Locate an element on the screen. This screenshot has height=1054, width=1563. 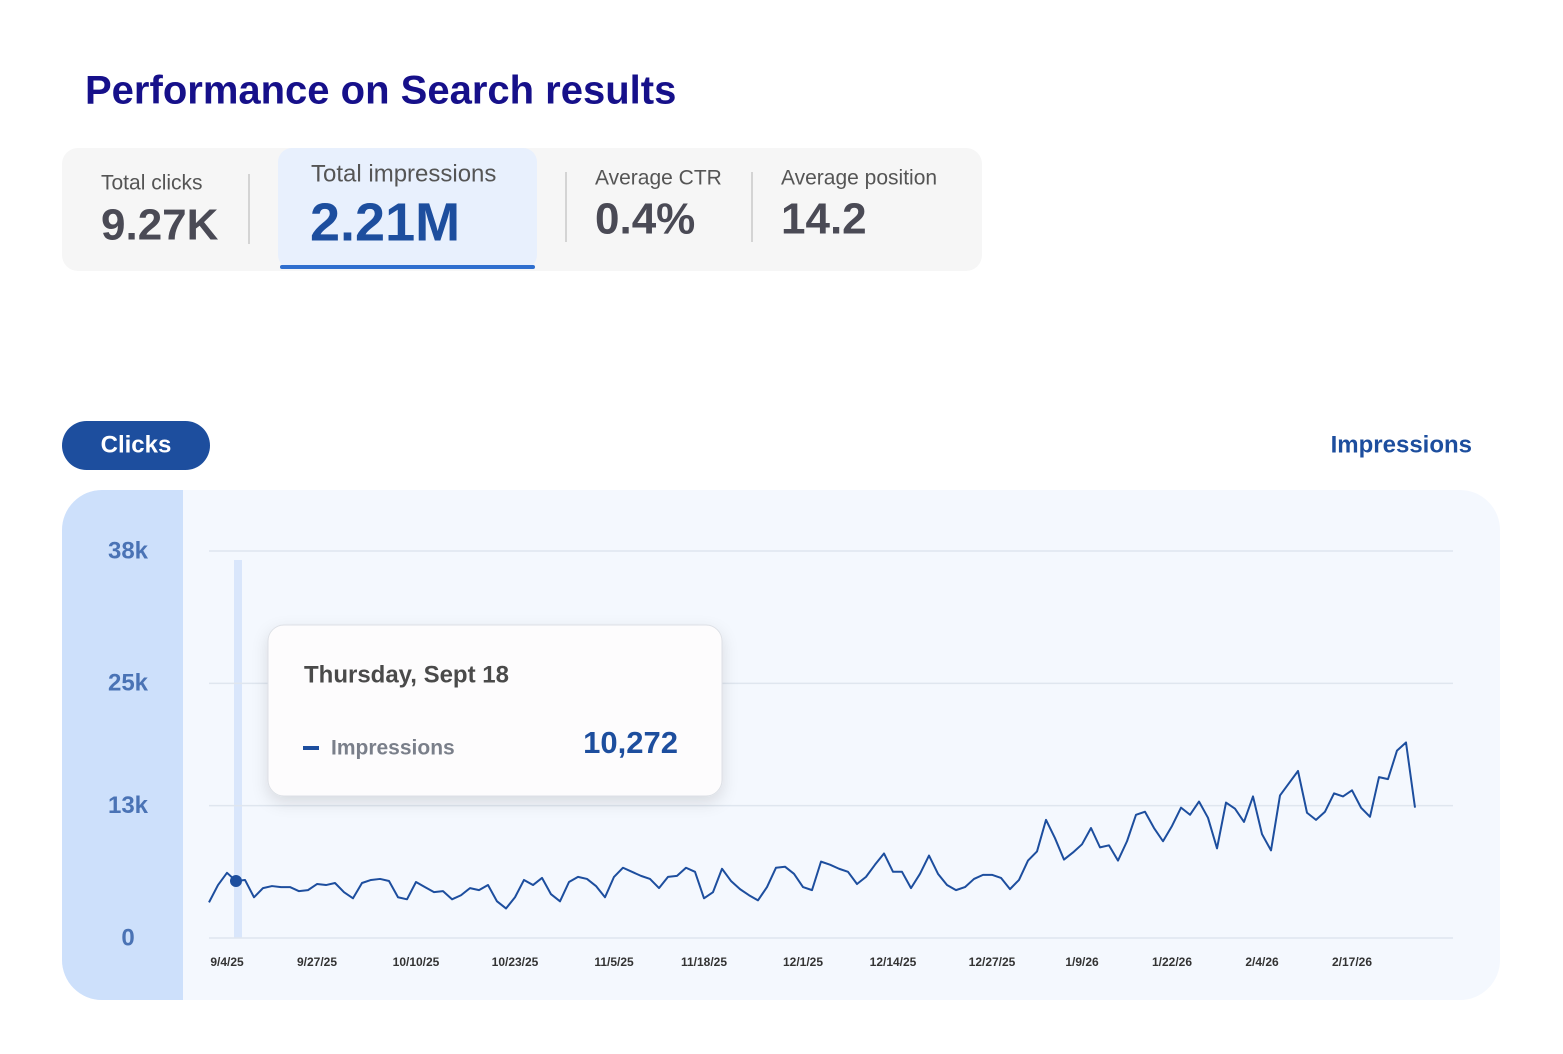
tooltip-date: Thursday, Sept 18 is located at coordinates (406, 674).